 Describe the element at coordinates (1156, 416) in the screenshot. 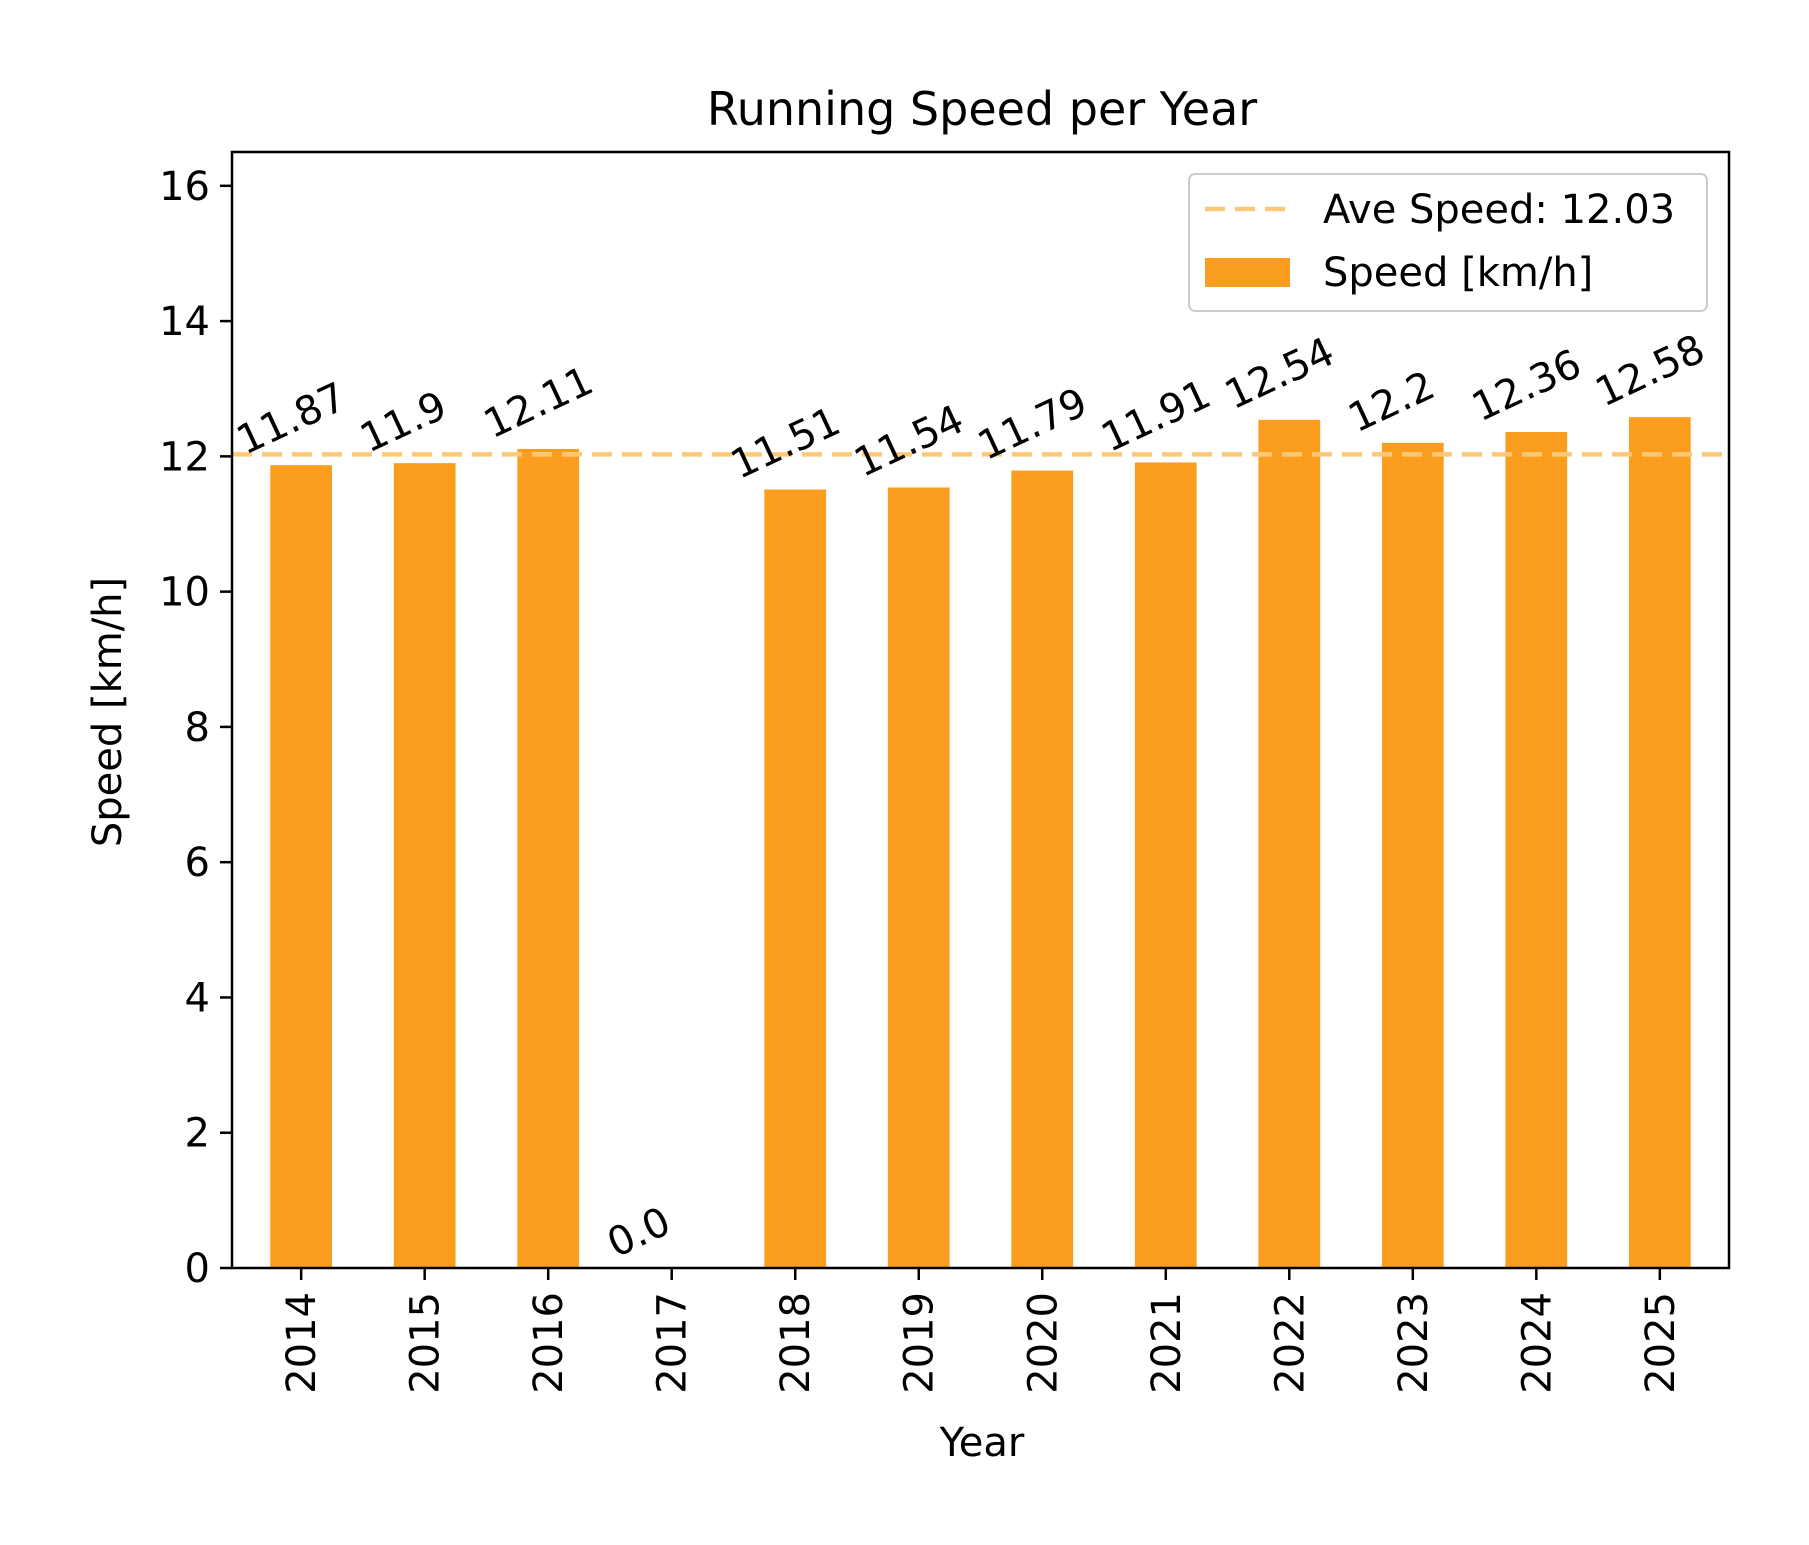

I see `bar-value-label: 11.91` at that location.